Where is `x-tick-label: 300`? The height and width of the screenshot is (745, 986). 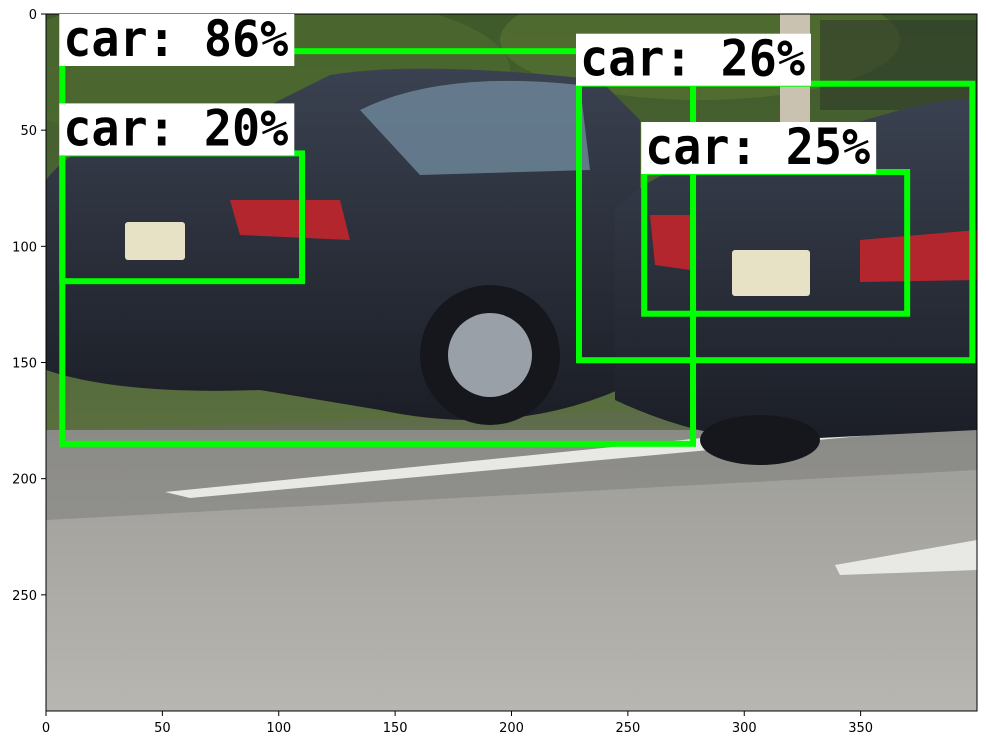
x-tick-label: 300 is located at coordinates (744, 728).